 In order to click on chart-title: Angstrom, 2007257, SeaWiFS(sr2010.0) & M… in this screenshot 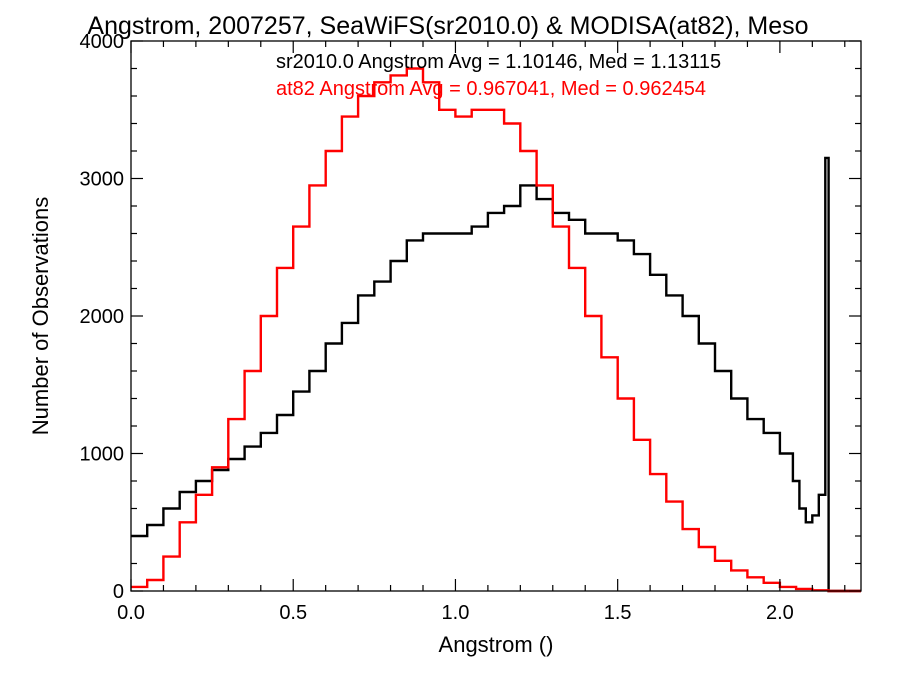, I will do `click(447, 26)`.